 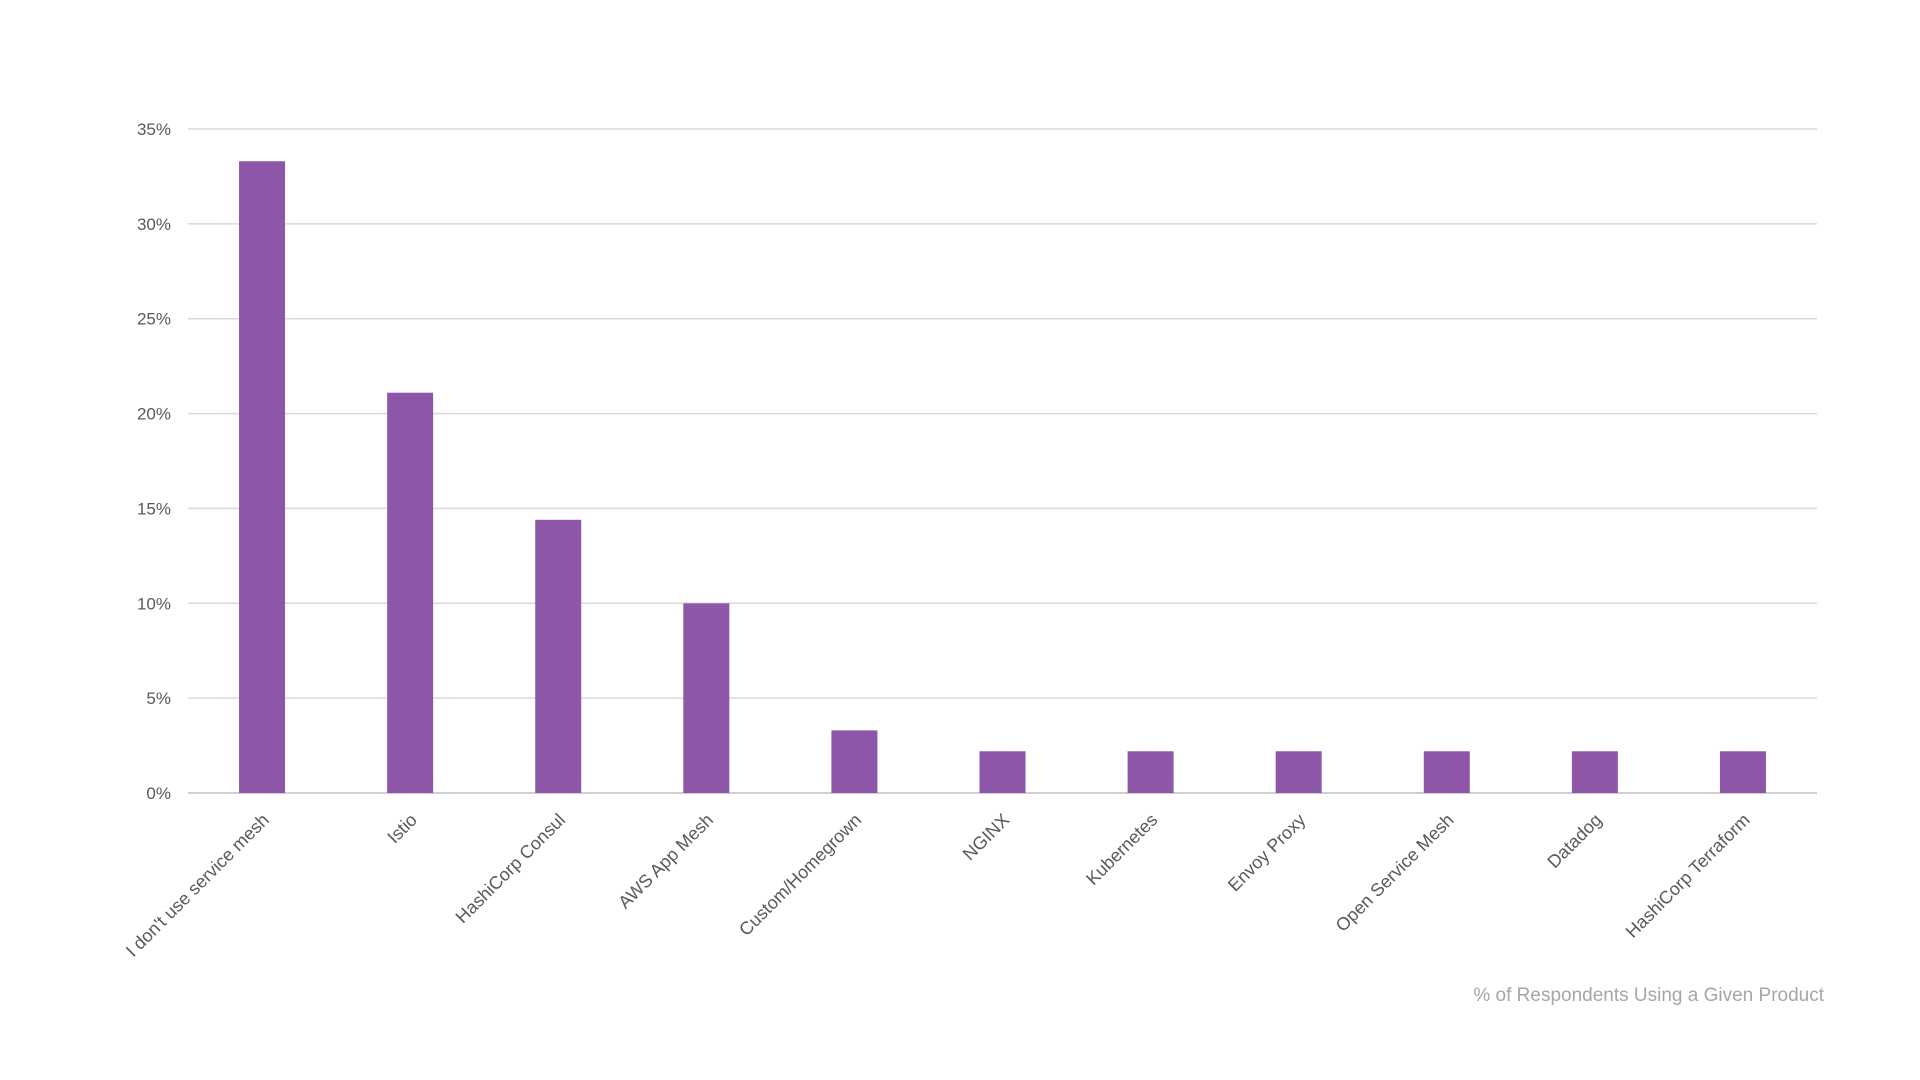 I want to click on x-tick-label: Custom/Homegrown, so click(x=800, y=875).